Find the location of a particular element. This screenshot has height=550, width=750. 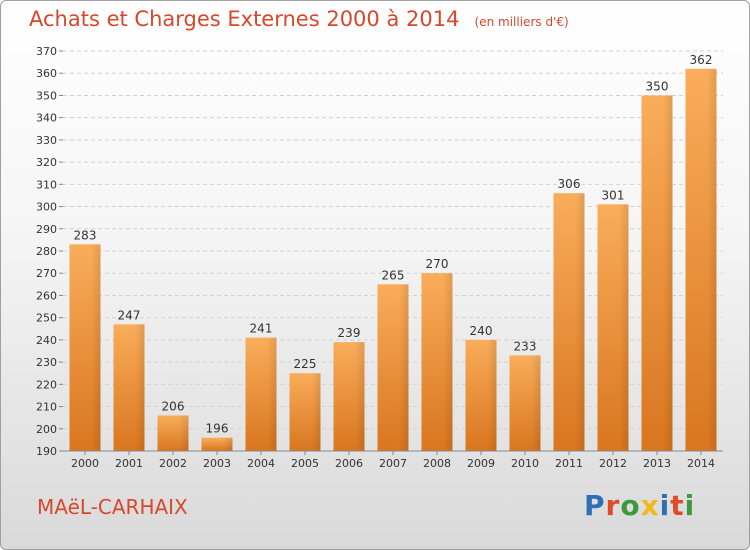

x-tick-label: 2009 is located at coordinates (481, 463).